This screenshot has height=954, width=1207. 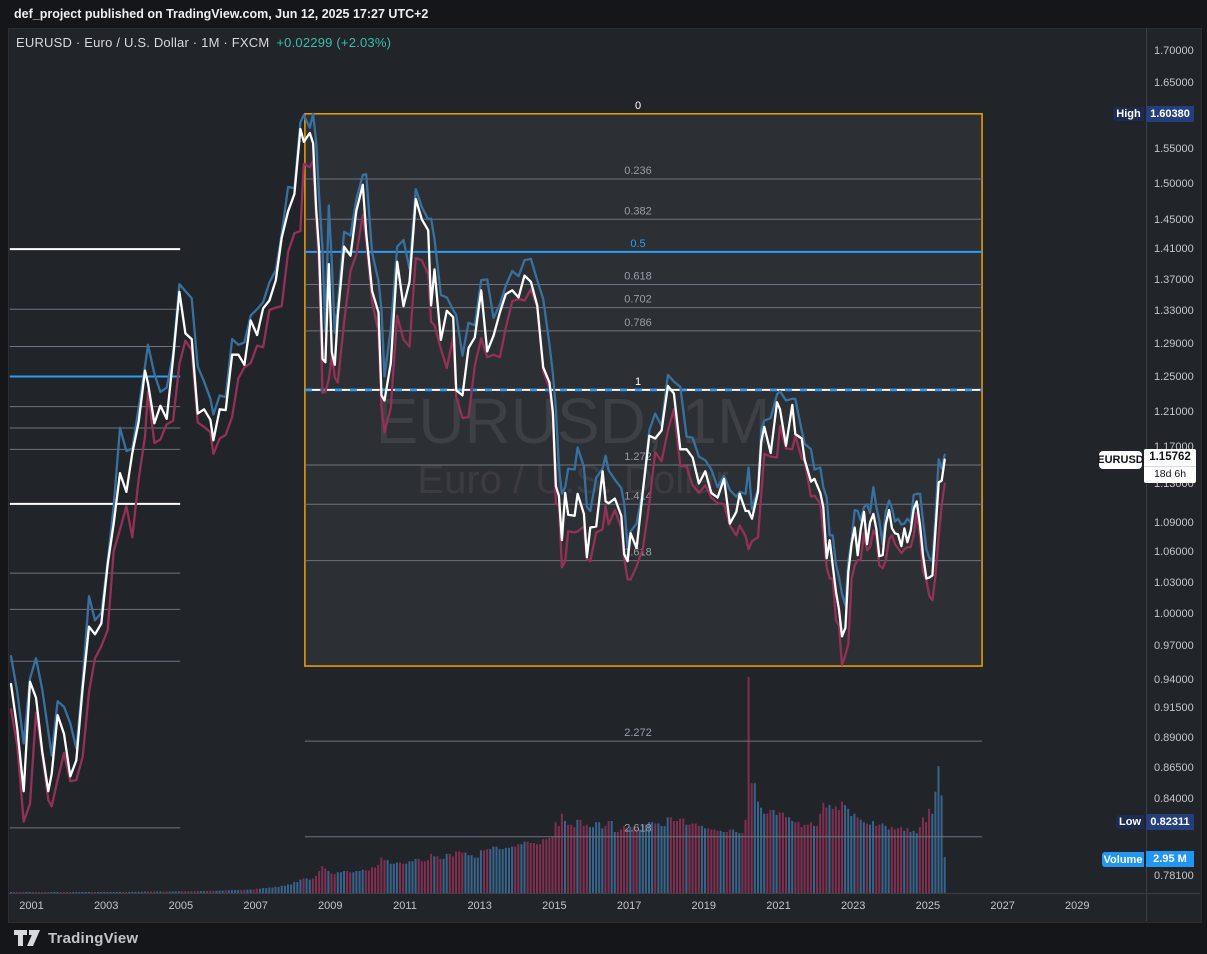 I want to click on price-tick-label: 0.84000, so click(x=1174, y=798).